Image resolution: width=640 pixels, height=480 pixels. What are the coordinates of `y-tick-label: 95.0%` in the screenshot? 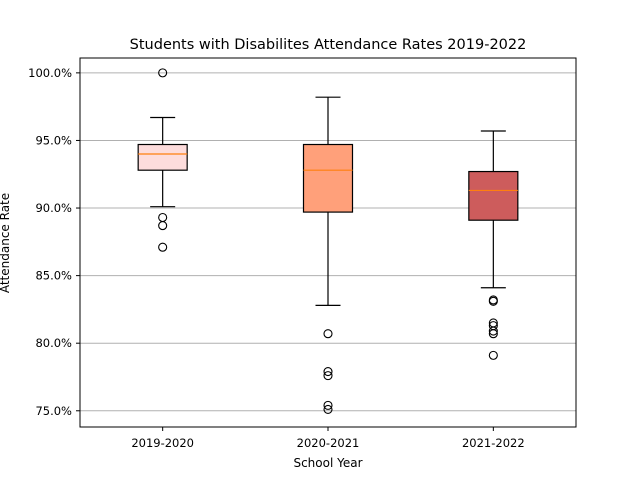 It's located at (53, 140).